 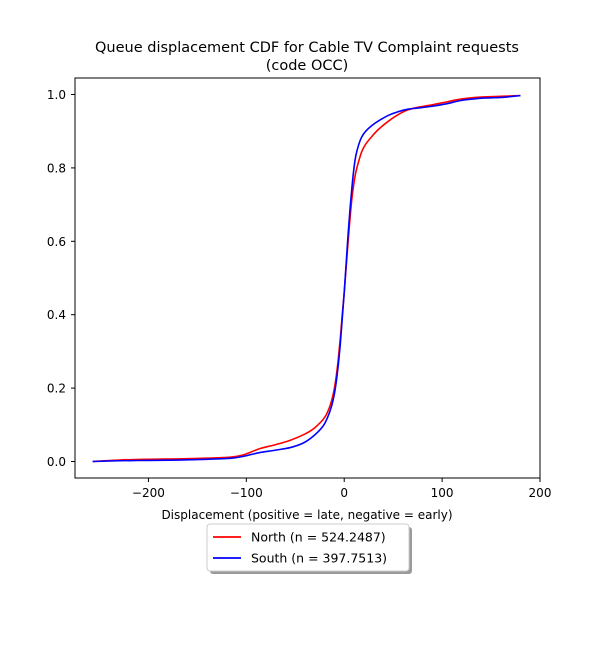 I want to click on legend-box, so click(x=308, y=547).